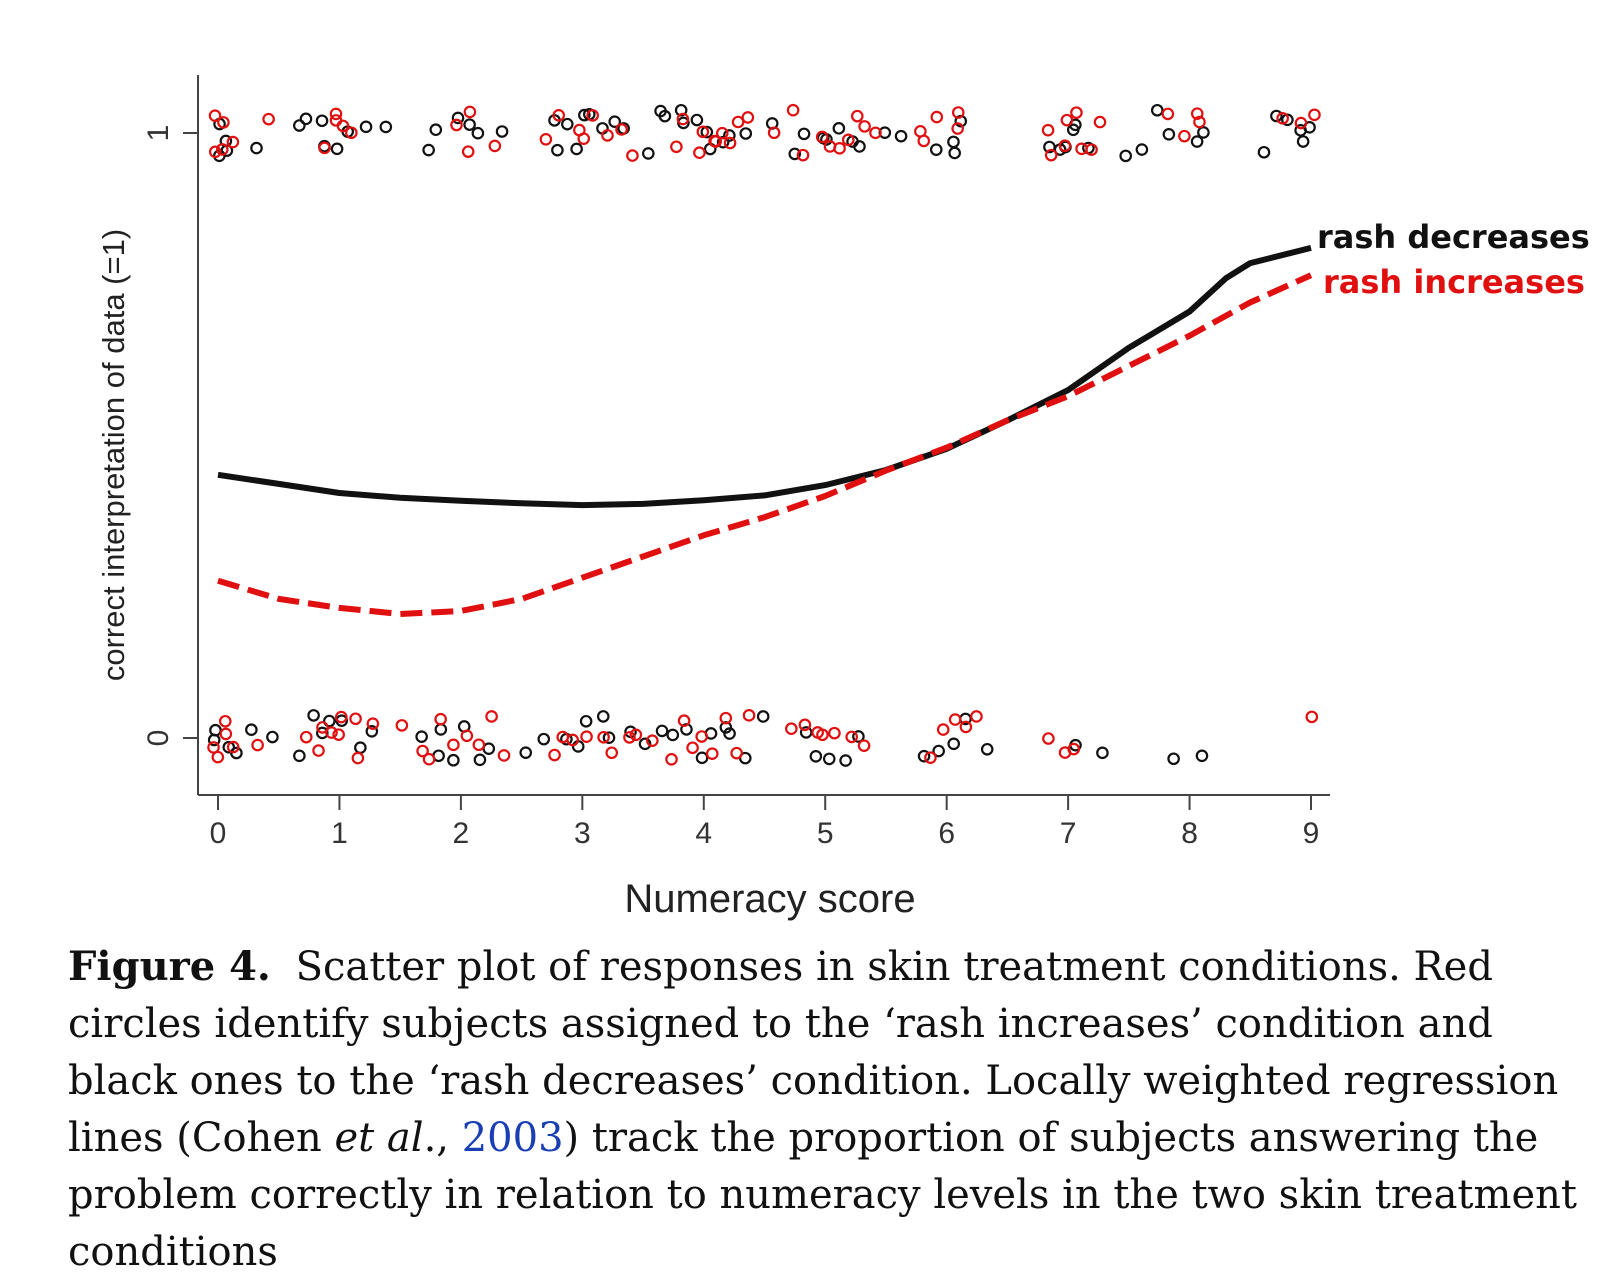  Describe the element at coordinates (1311, 833) in the screenshot. I see `x-tick-label: 9` at that location.